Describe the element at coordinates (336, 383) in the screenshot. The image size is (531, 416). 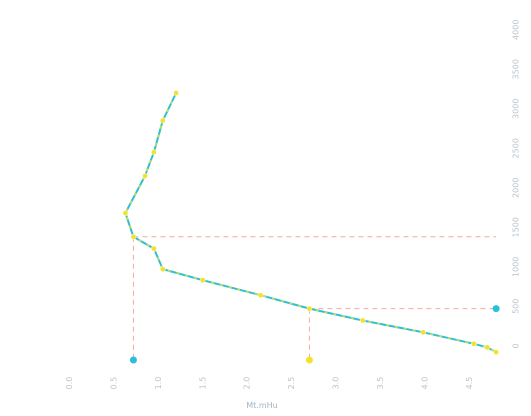
I see `x-tick-label: 3.0` at that location.